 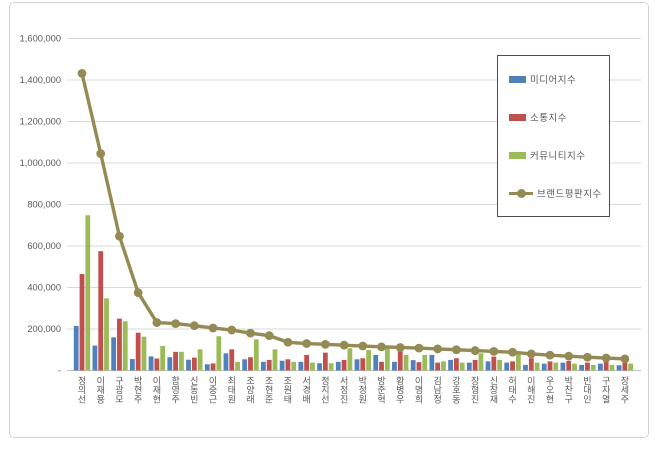 I want to click on bar-미디어지수-황병우, so click(x=394, y=366).